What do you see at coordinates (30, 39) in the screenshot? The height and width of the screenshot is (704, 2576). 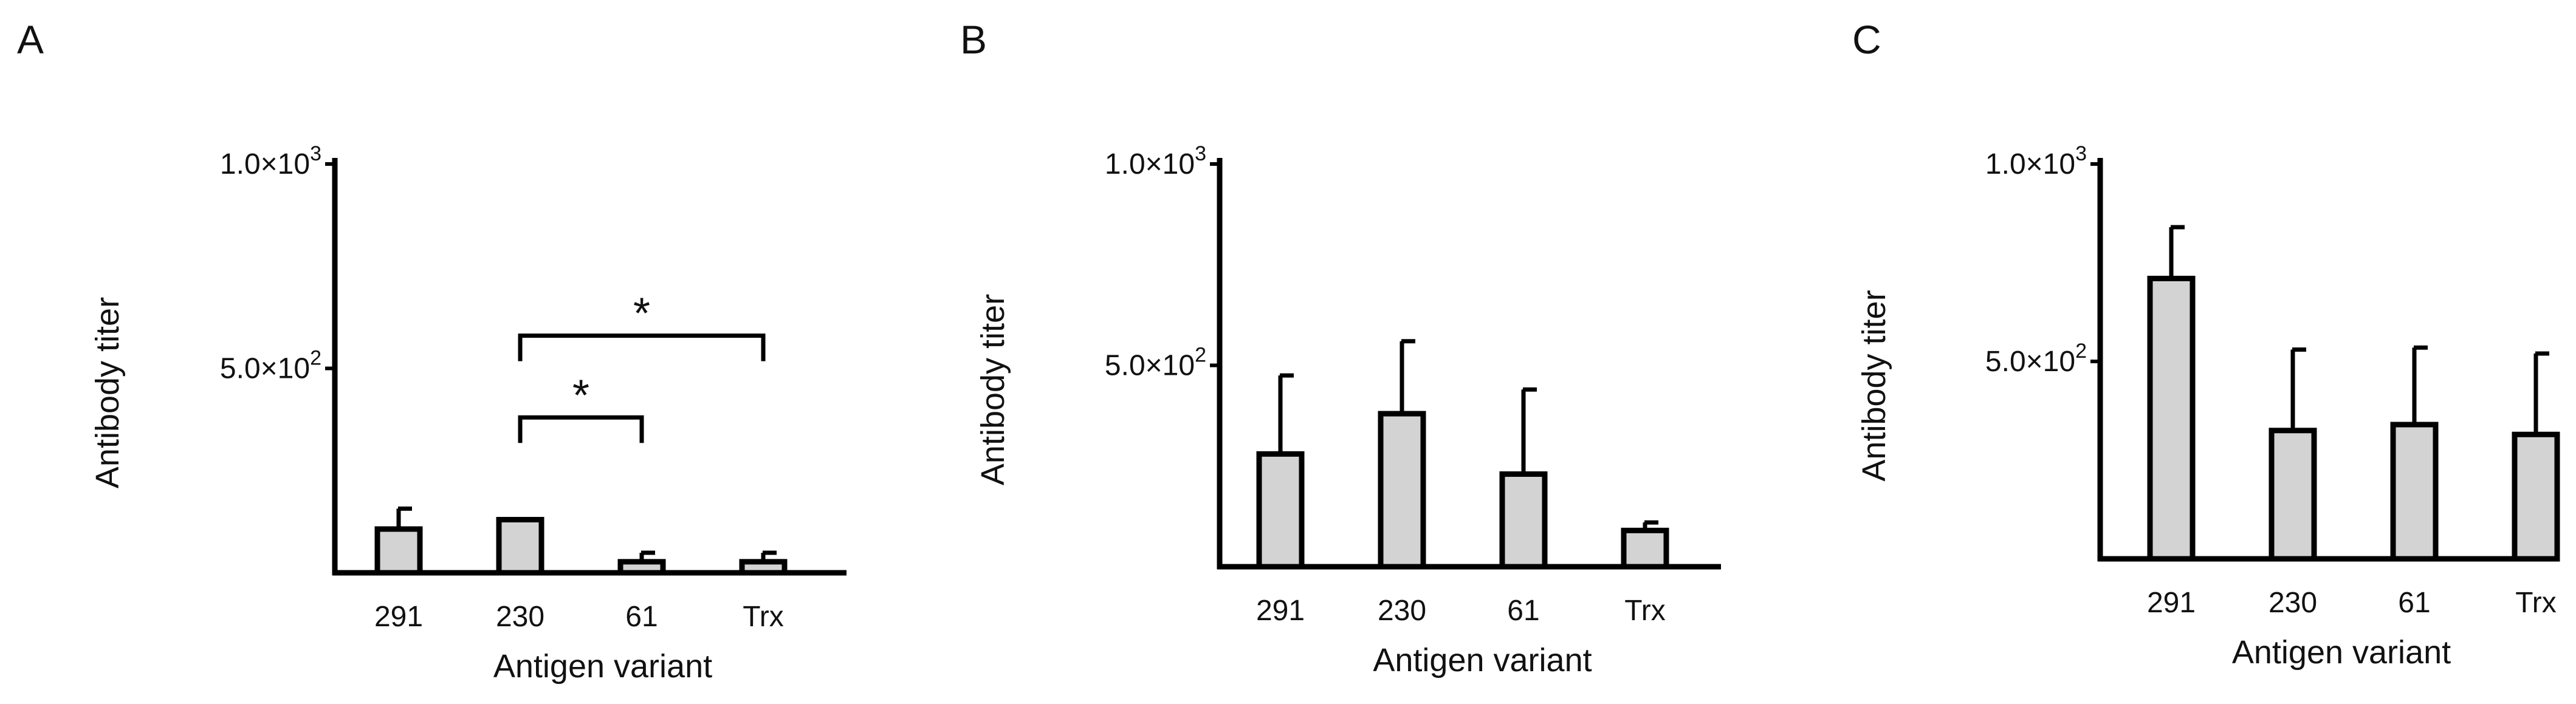 I see `panel-letter: A` at bounding box center [30, 39].